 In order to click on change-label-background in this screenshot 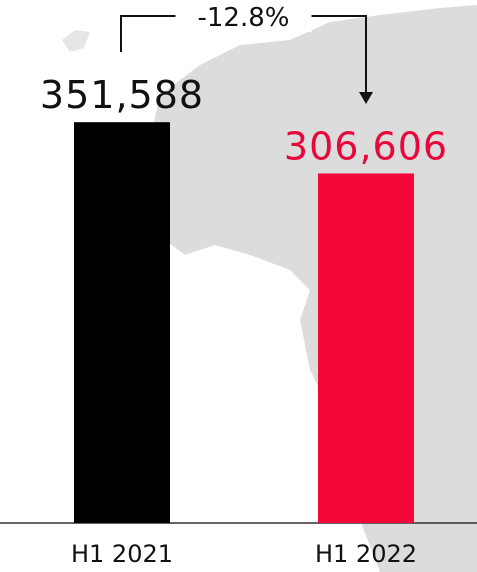, I will do `click(243, 17)`.